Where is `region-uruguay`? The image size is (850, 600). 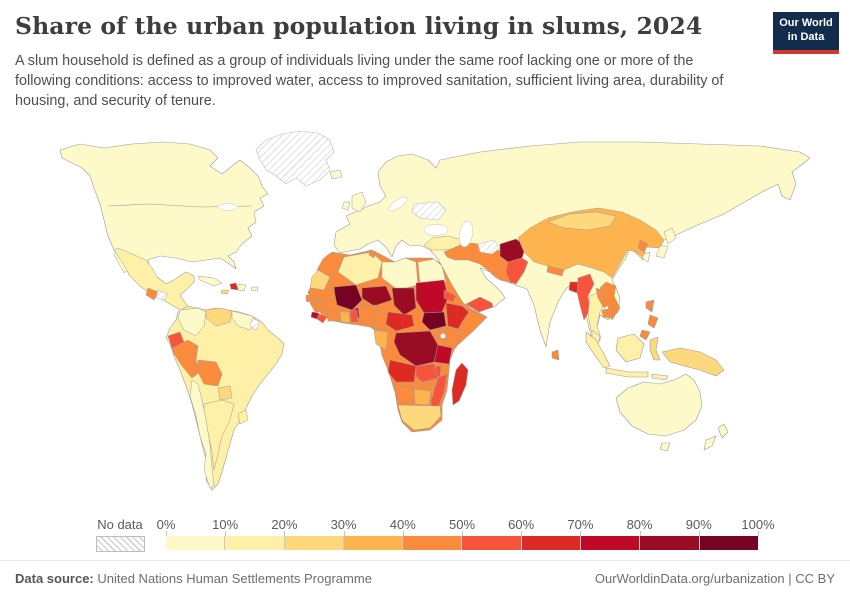 region-uruguay is located at coordinates (243, 417).